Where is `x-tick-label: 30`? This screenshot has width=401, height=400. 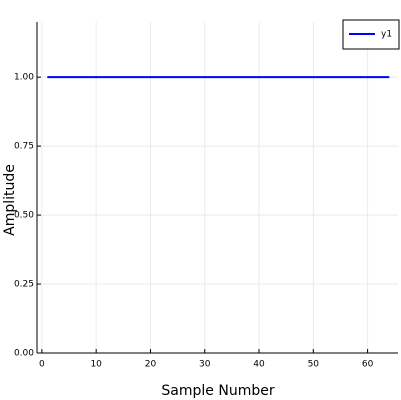 x-tick-label: 30 is located at coordinates (205, 365).